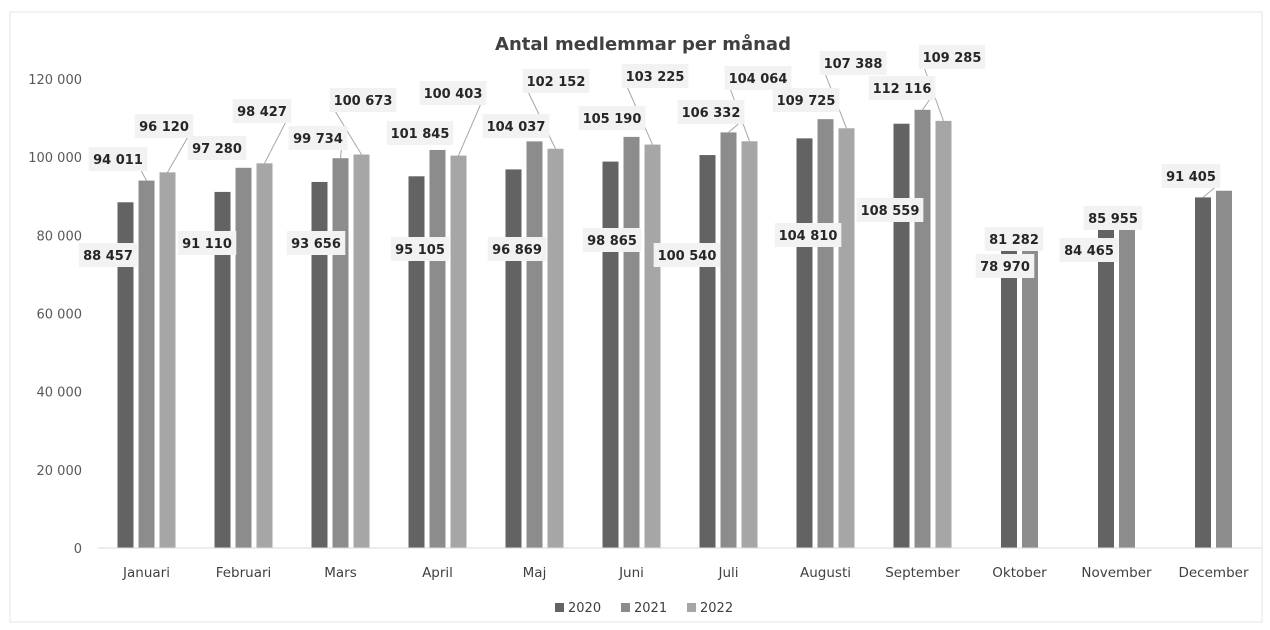  What do you see at coordinates (535, 573) in the screenshot?
I see `category-label: Maj` at bounding box center [535, 573].